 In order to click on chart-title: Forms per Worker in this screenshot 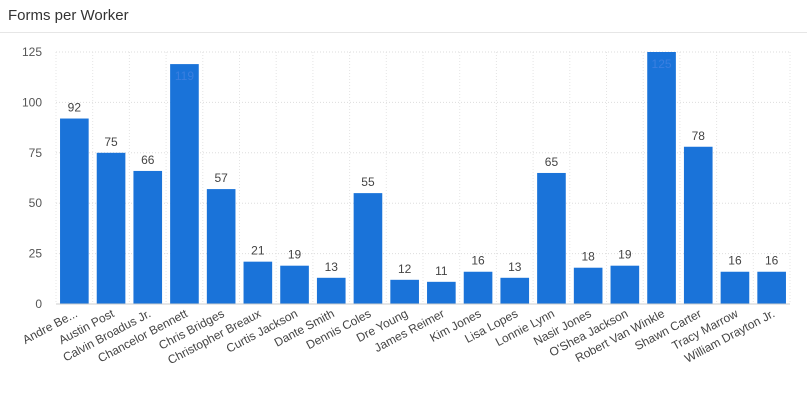, I will do `click(68, 15)`.